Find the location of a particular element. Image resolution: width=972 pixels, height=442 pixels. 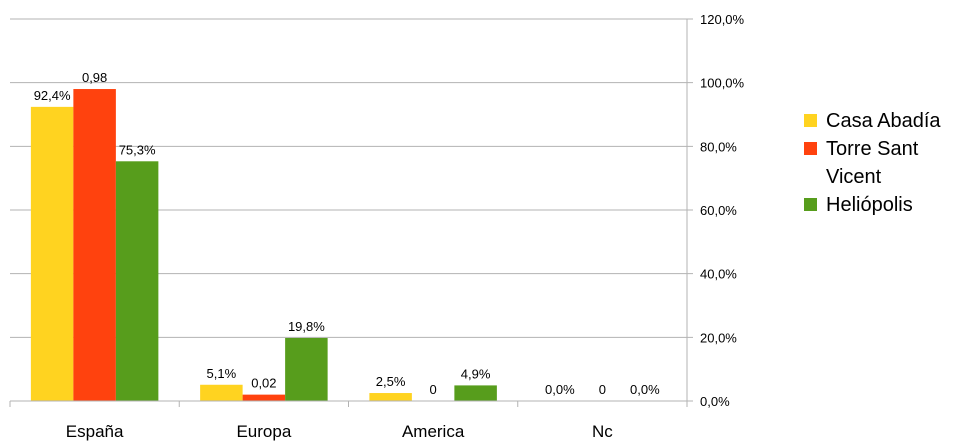

y-tick-label: 40,0% is located at coordinates (718, 274).